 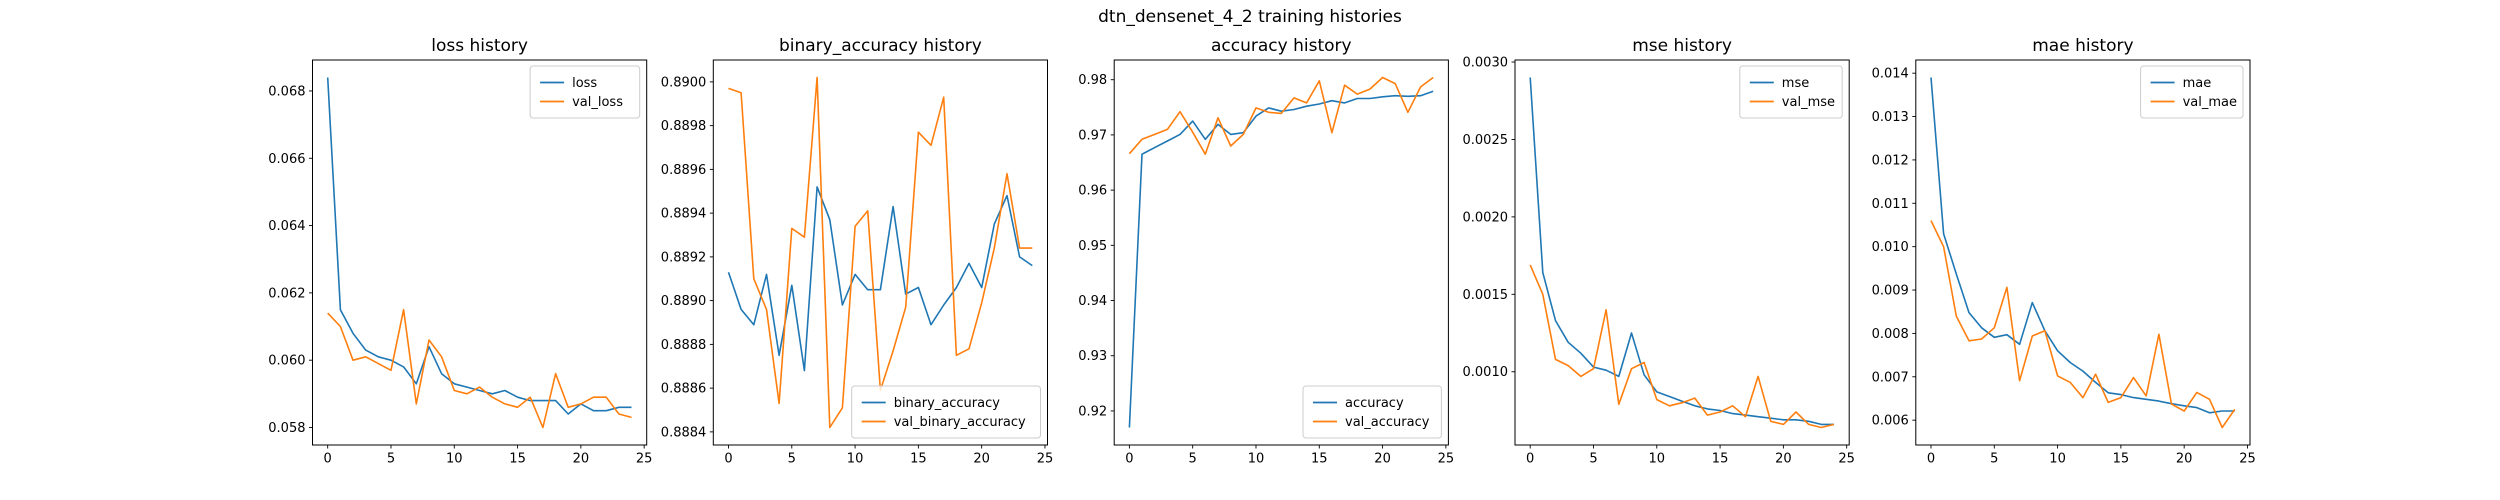 What do you see at coordinates (684, 389) in the screenshot?
I see `y-tick-label: 0.8886` at bounding box center [684, 389].